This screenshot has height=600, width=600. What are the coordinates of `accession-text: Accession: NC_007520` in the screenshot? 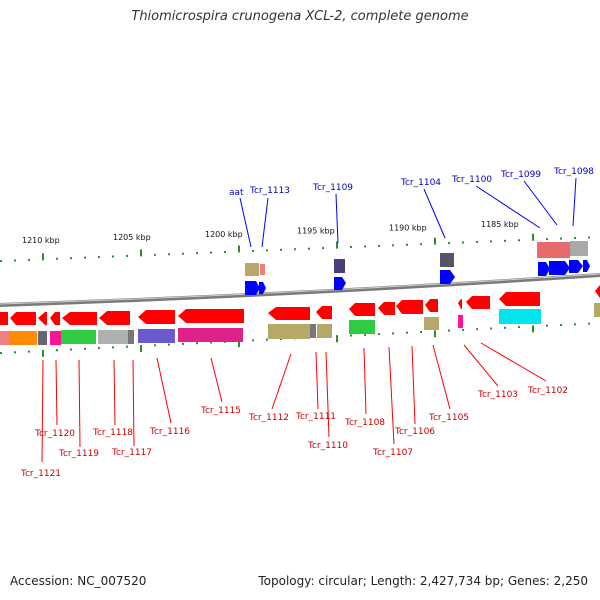 It's located at (78, 581).